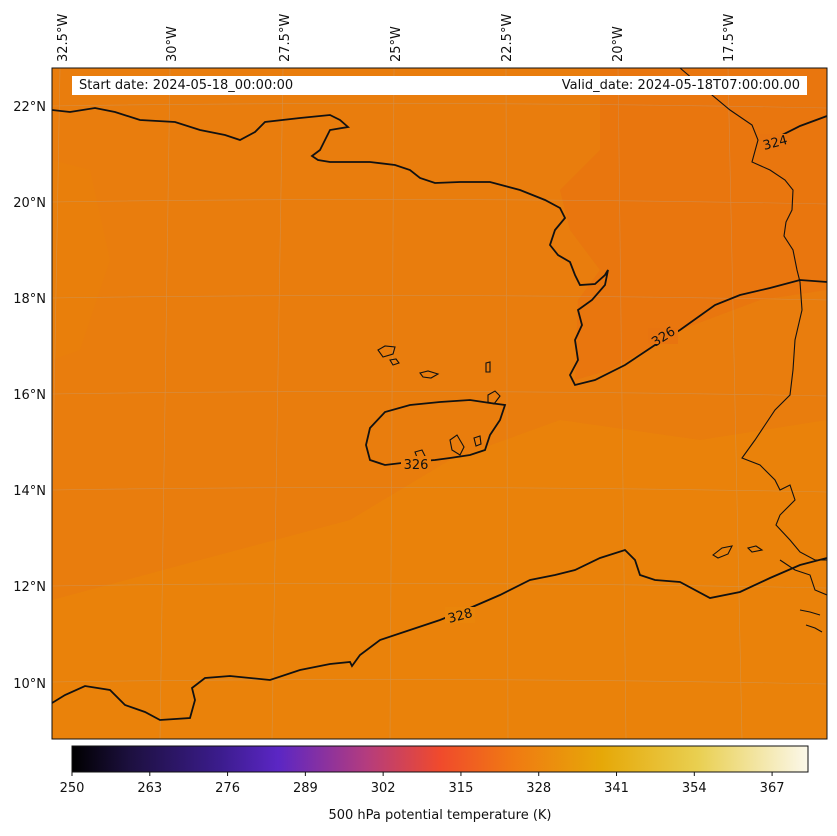 This screenshot has height=836, width=837. What do you see at coordinates (305, 788) in the screenshot?
I see `colorbar-tick-289: 289` at bounding box center [305, 788].